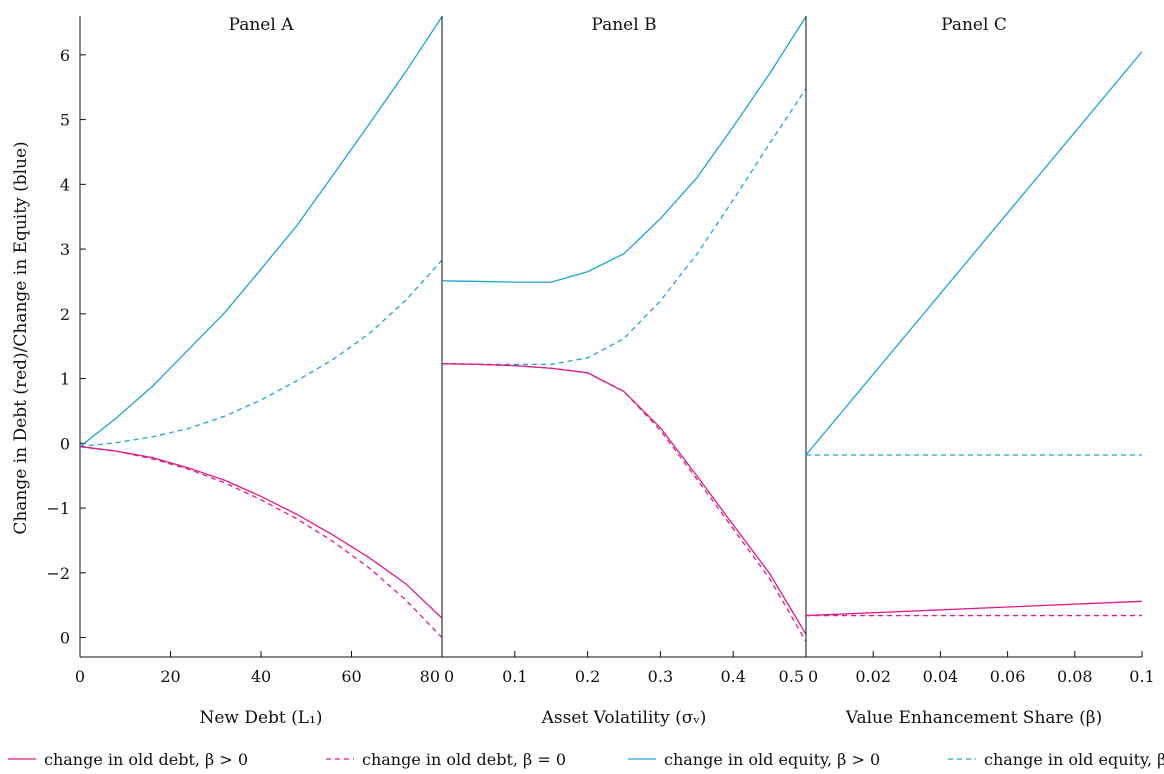 This screenshot has height=774, width=1164. I want to click on legend-label: change in old equity, β = 0, so click(1074, 759).